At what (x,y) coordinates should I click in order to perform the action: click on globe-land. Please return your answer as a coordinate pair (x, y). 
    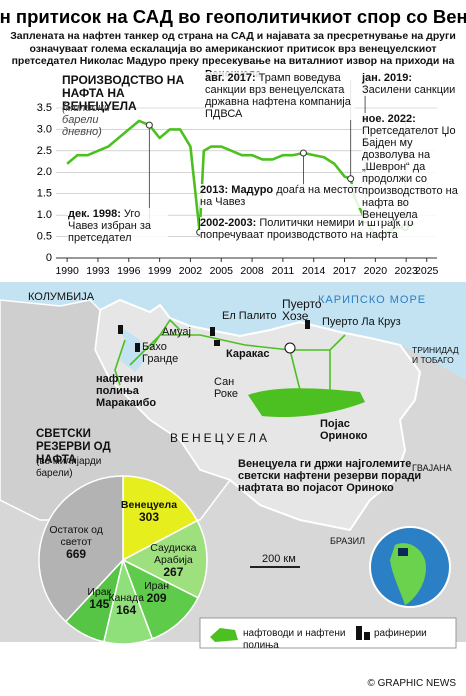
    Looking at the image, I should click on (408, 574).